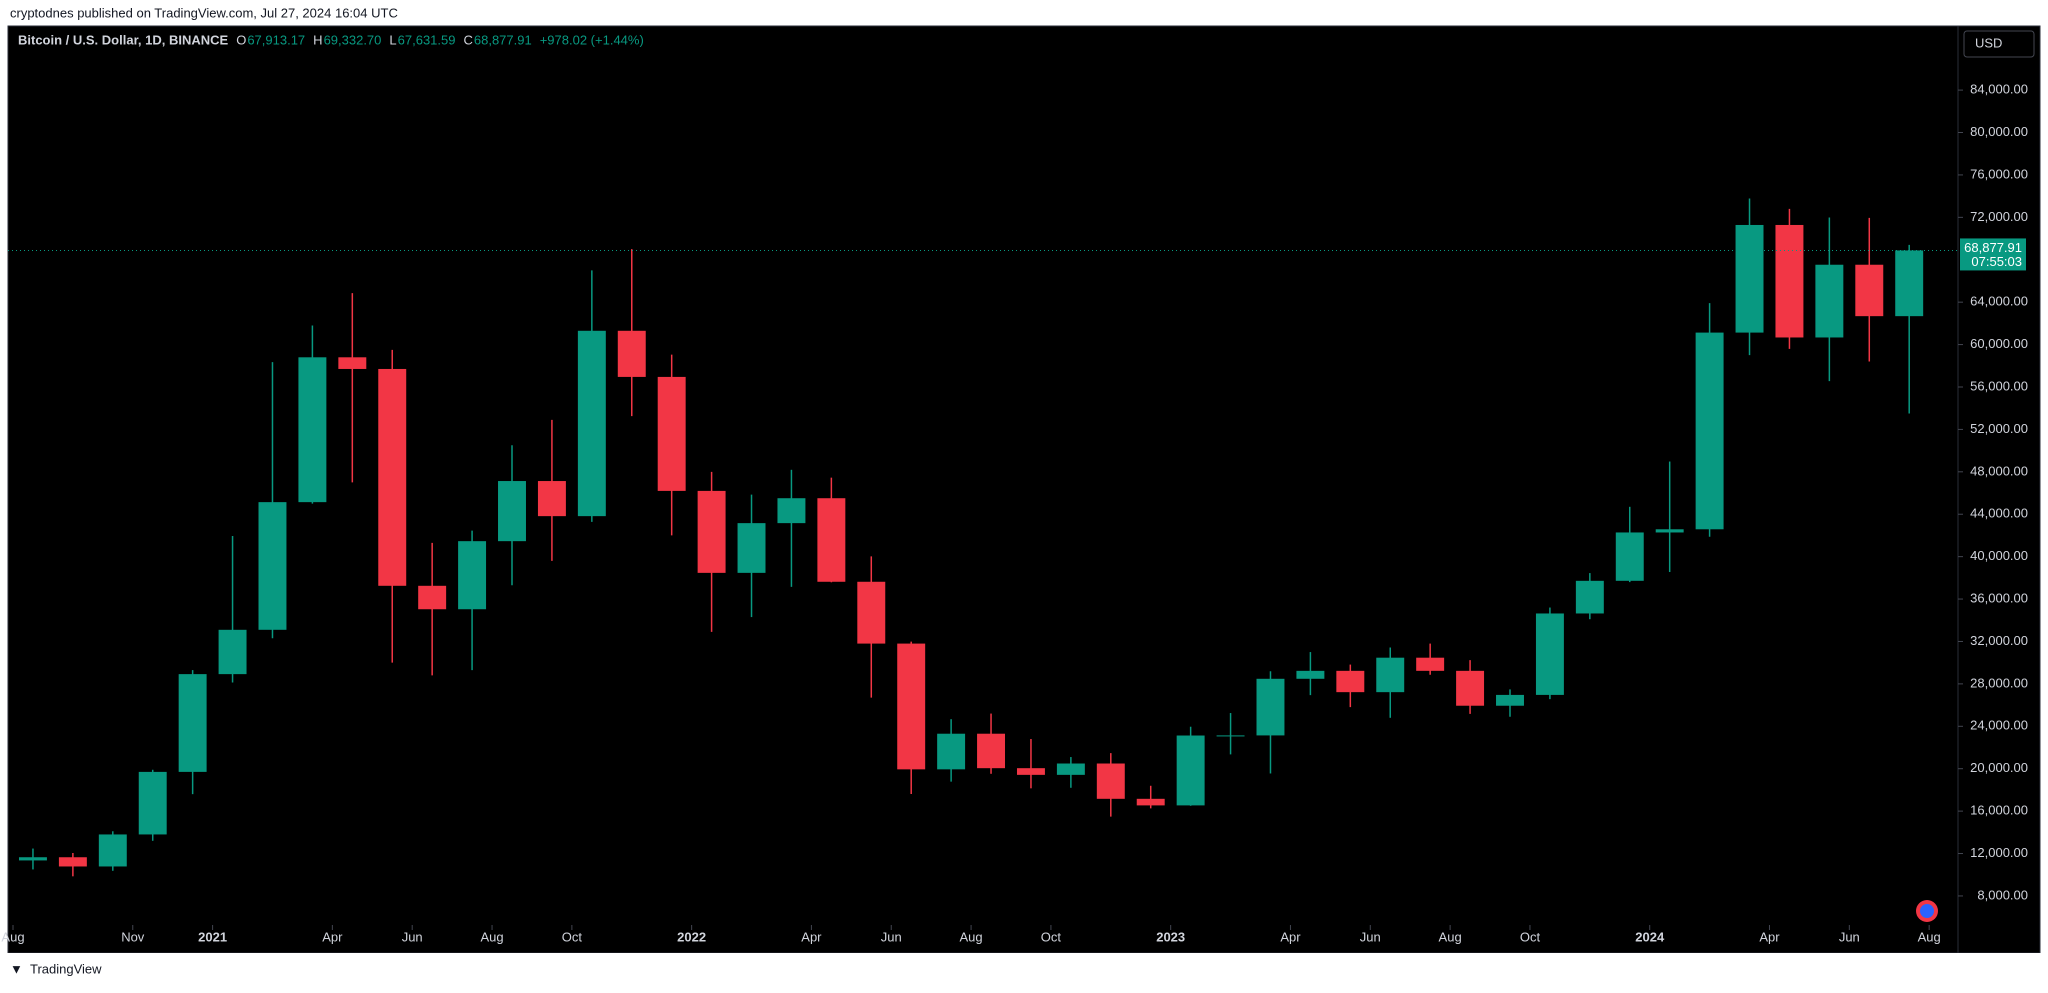 The image size is (2048, 993). What do you see at coordinates (1999, 470) in the screenshot?
I see `y-tick-label: 48,000.00` at bounding box center [1999, 470].